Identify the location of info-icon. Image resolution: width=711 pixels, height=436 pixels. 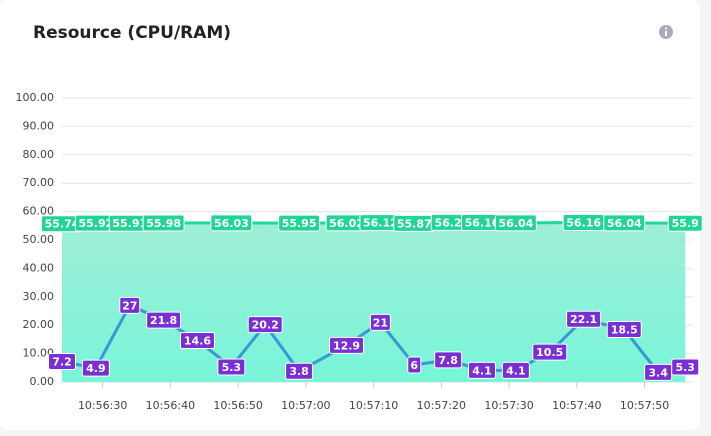
(666, 32).